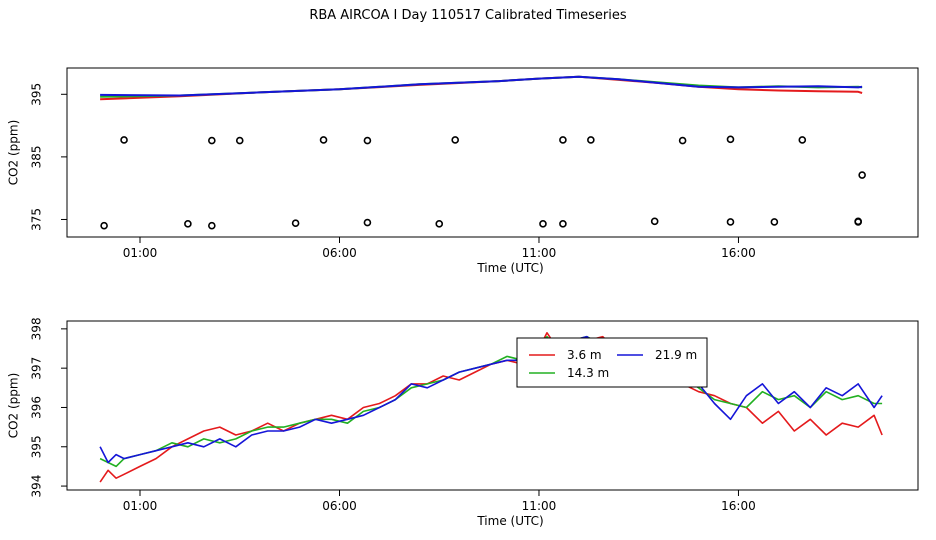 This screenshot has height=540, width=936. I want to click on legend-label: 21.9 m, so click(676, 355).